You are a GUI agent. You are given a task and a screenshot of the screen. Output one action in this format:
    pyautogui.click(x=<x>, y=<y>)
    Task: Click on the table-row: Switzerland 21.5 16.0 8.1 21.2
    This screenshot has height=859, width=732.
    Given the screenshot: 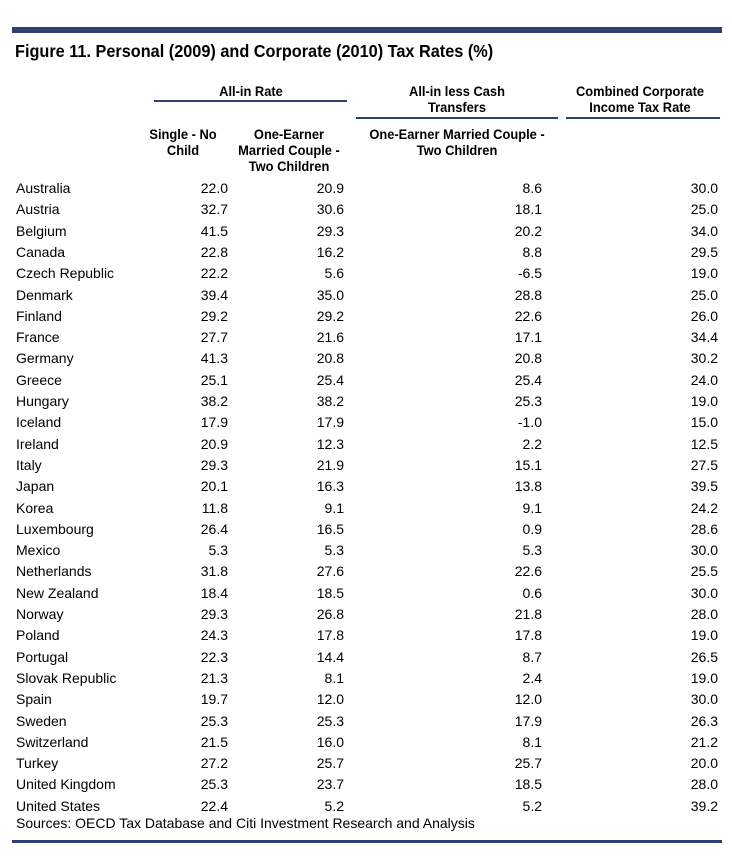 What is the action you would take?
    pyautogui.click(x=366, y=742)
    